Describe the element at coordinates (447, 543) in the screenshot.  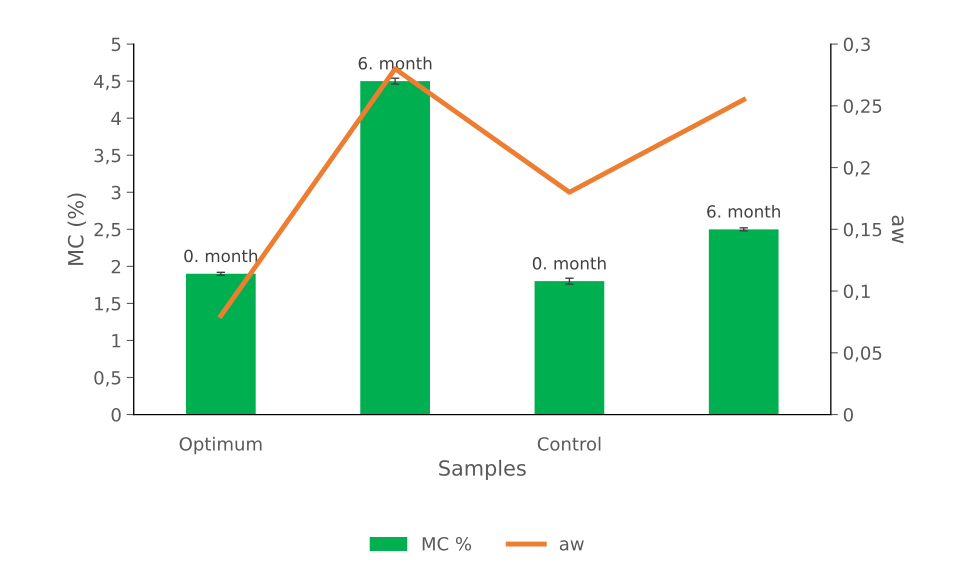
I see `legend-label: MC %` at that location.